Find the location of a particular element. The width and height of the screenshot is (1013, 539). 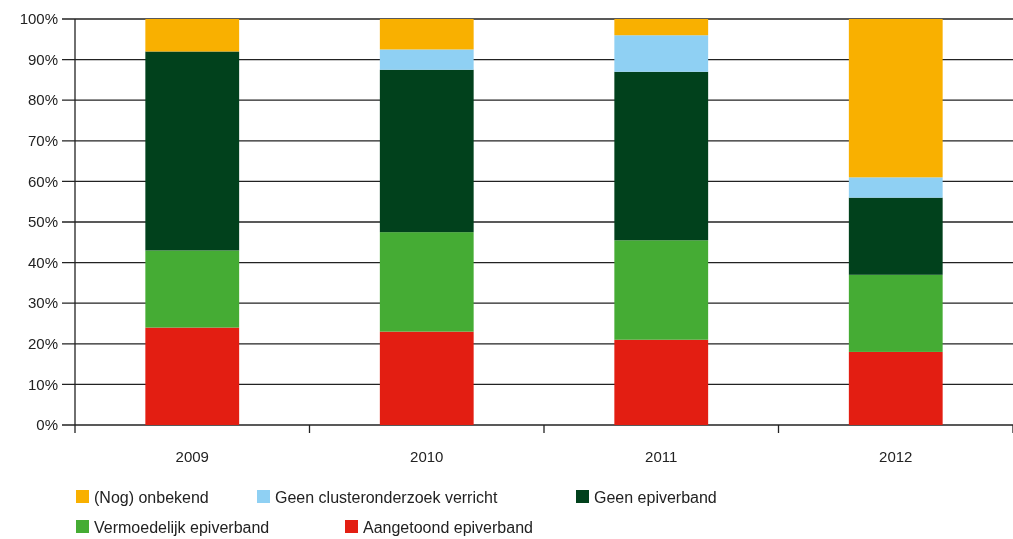

legend-label: Vermoedelijk epiverband is located at coordinates (182, 527).